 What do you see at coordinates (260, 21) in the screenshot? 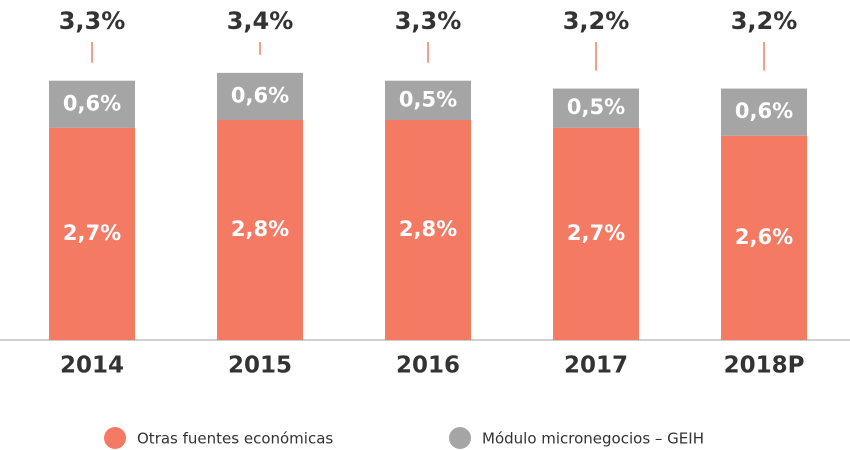
I see `total-label: 3,4%` at bounding box center [260, 21].